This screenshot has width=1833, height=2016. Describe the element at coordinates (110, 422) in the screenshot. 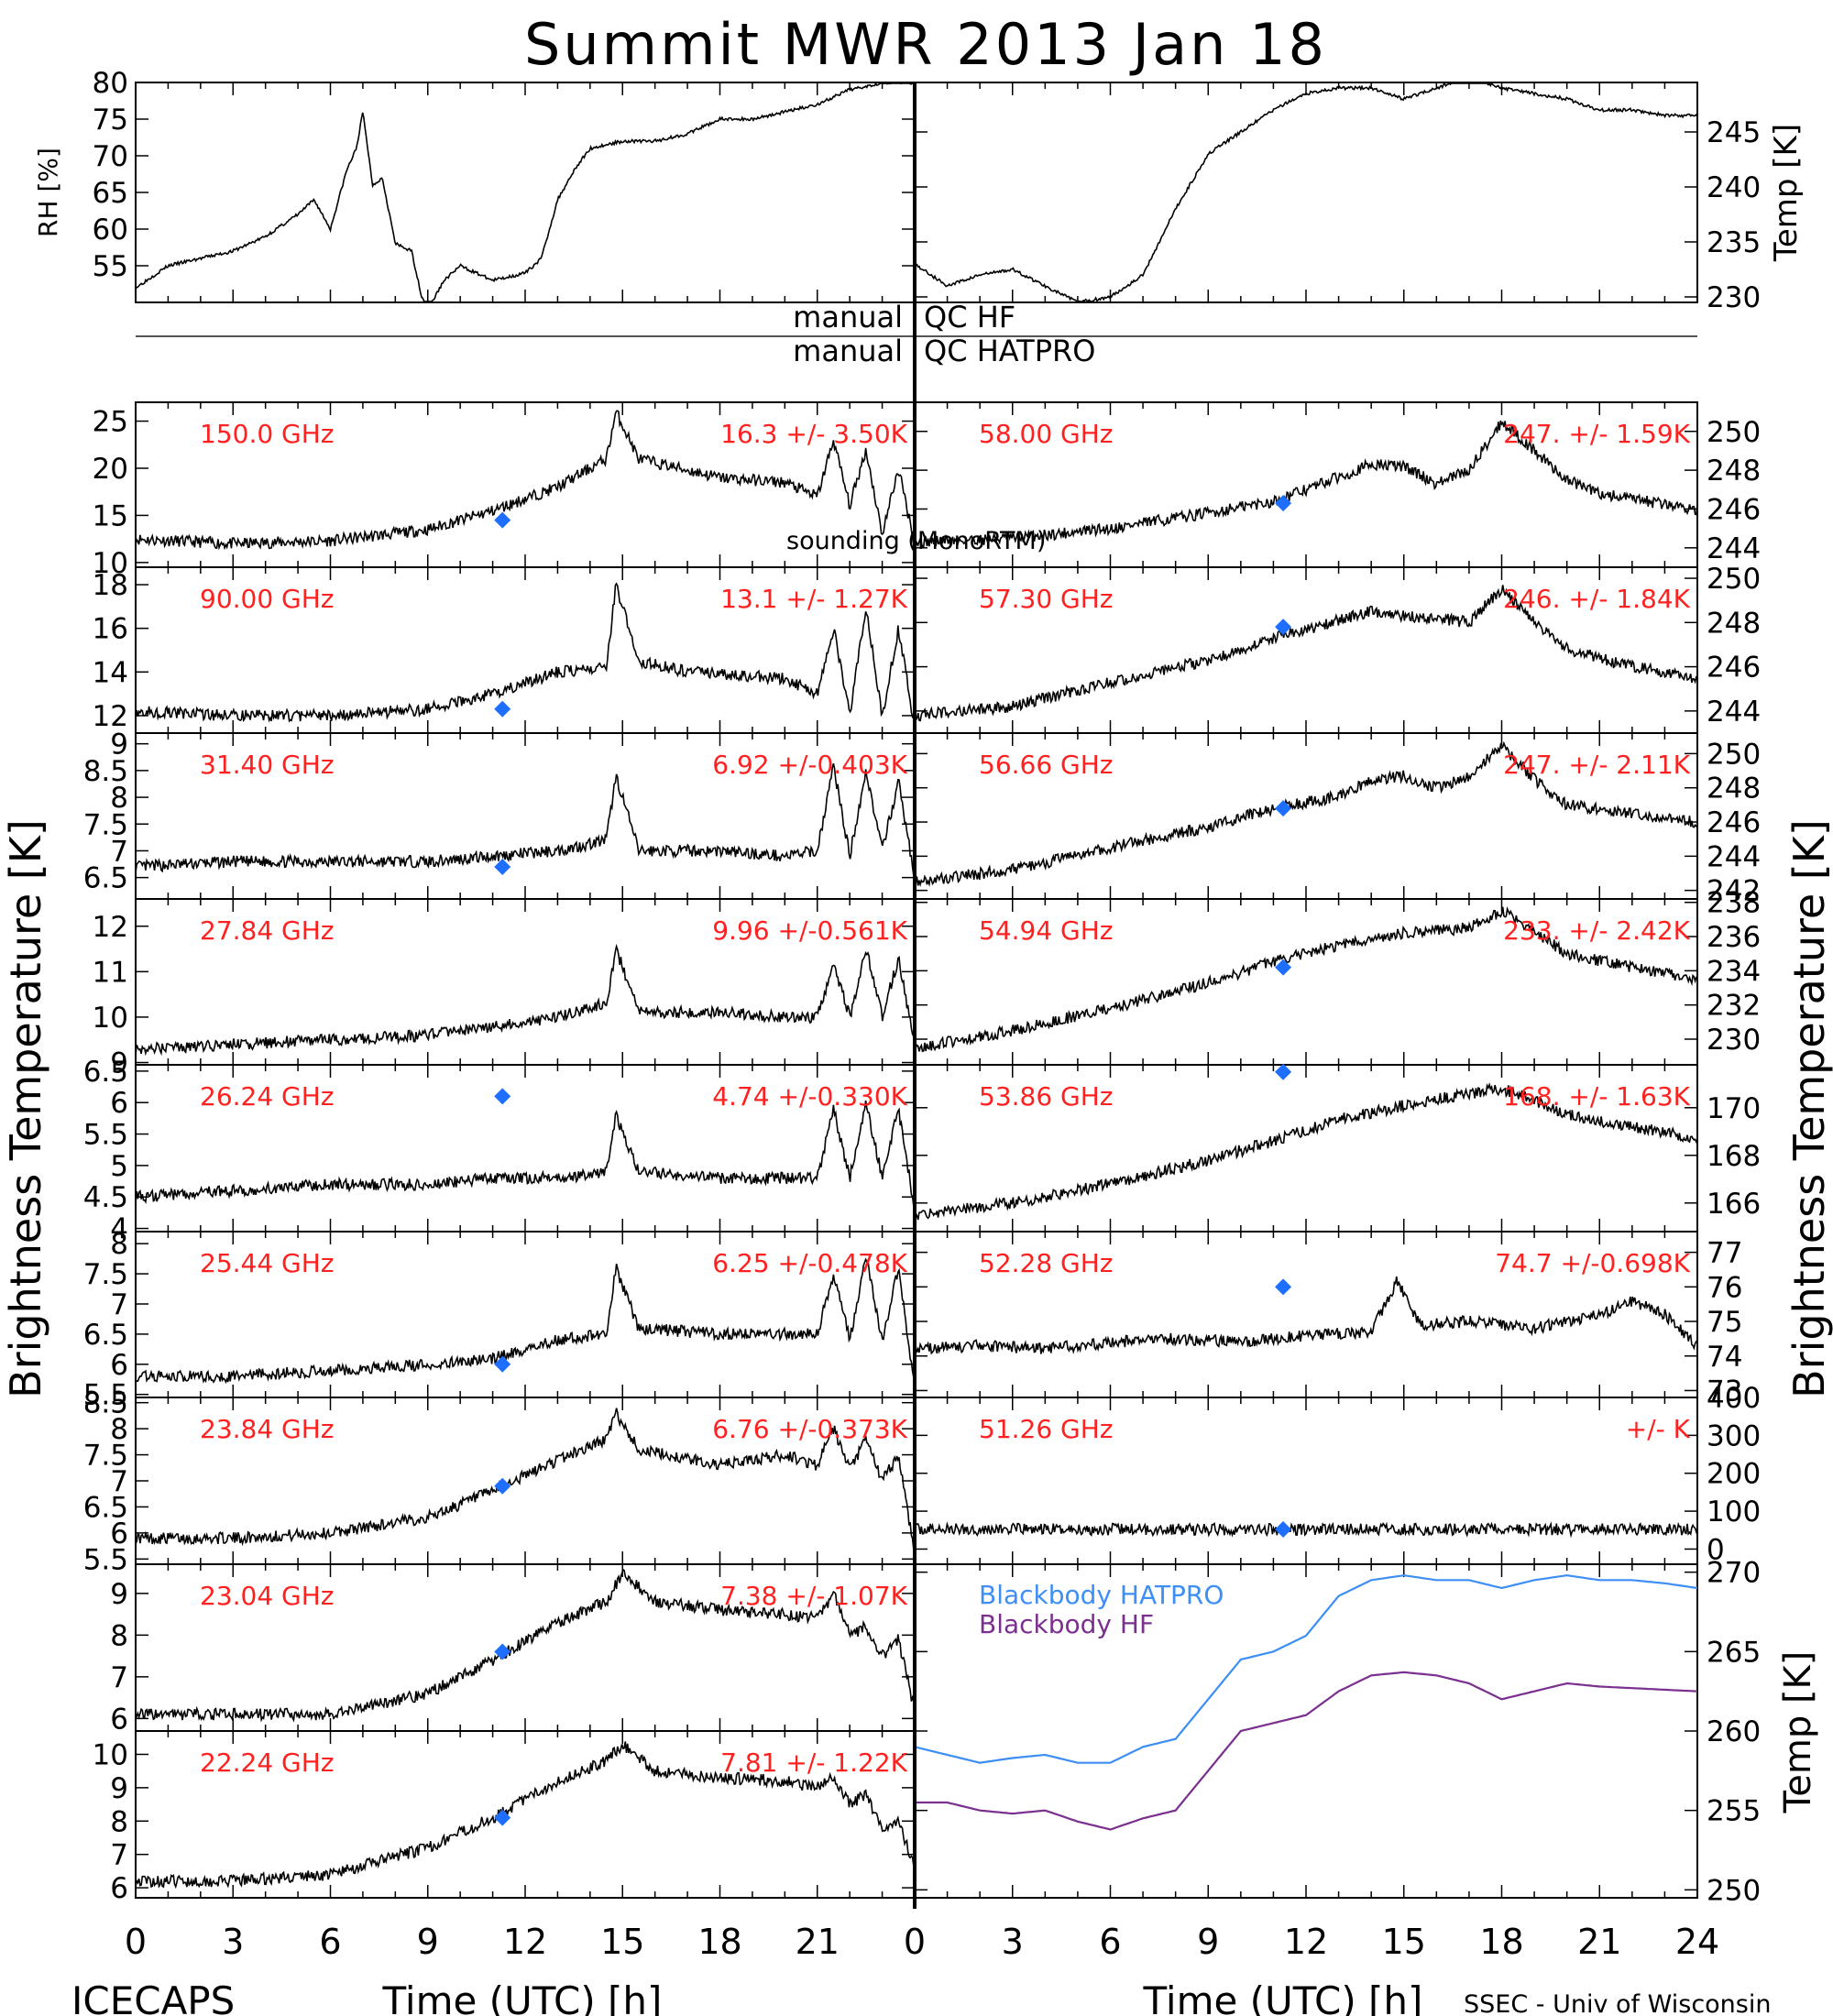

I see `y-tick-label: 25` at that location.